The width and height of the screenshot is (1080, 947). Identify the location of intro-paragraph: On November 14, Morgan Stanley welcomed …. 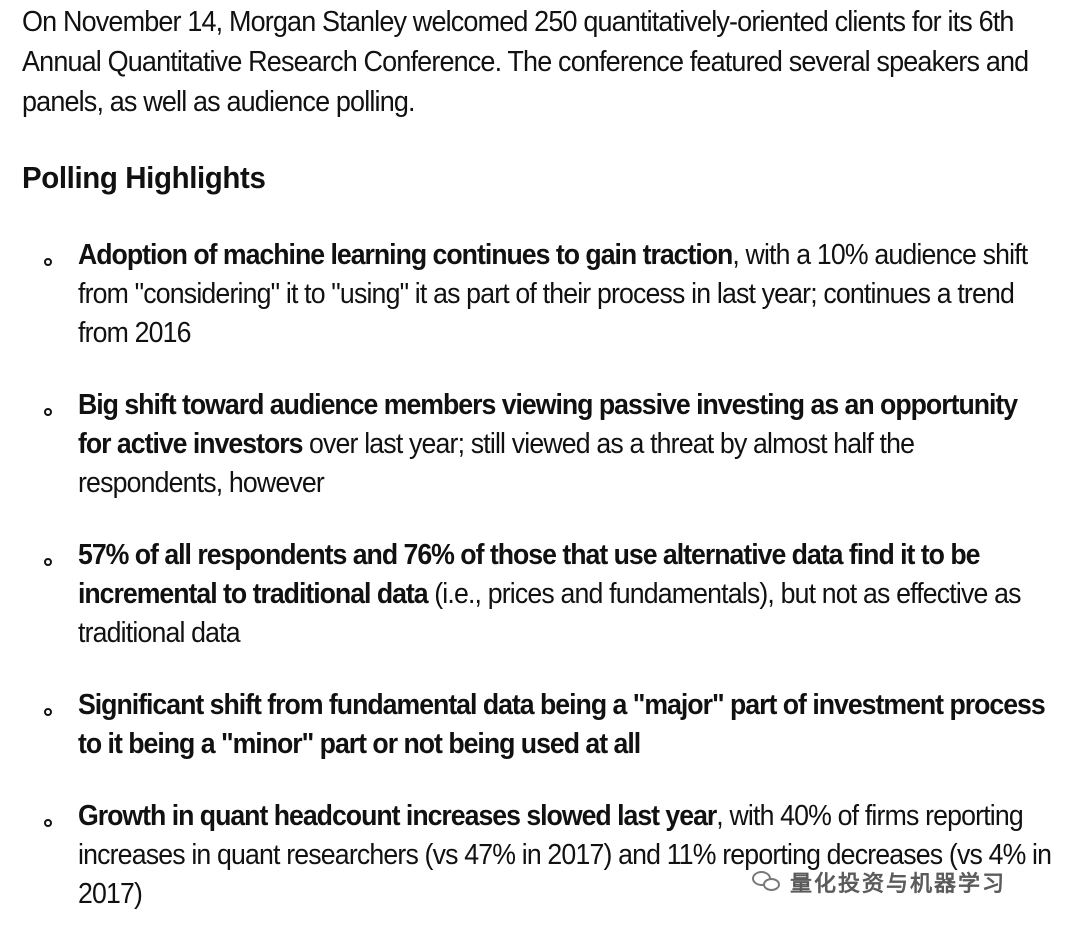
(525, 62).